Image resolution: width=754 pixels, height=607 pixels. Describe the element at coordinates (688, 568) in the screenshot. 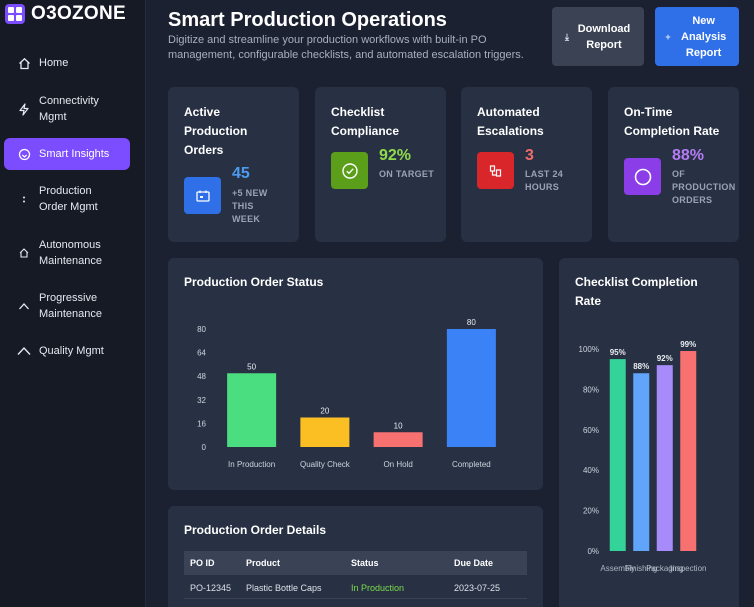

I see `x-tick-label: Inspection` at that location.